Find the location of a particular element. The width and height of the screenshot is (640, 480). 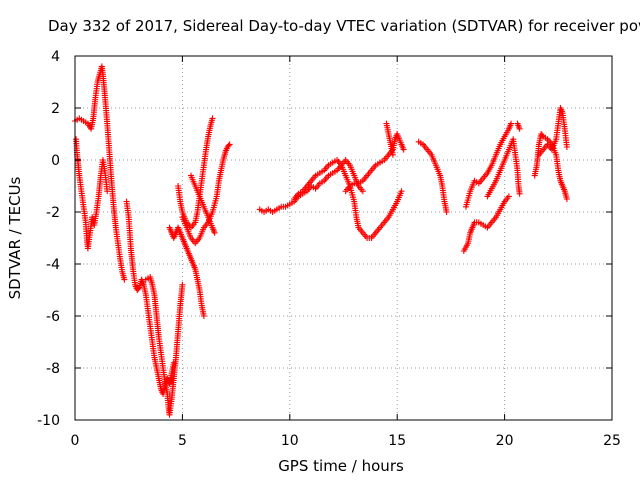

y-tick-label: -2 is located at coordinates (53, 213).